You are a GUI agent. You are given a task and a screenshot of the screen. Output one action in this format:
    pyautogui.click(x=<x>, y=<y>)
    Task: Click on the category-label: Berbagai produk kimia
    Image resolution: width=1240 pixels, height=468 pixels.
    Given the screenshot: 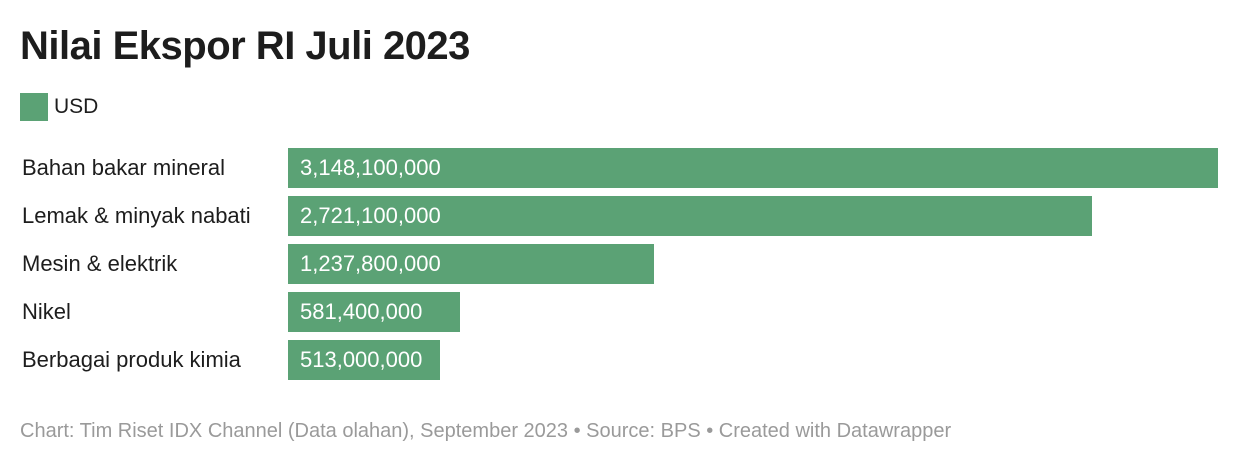 What is the action you would take?
    pyautogui.click(x=131, y=359)
    